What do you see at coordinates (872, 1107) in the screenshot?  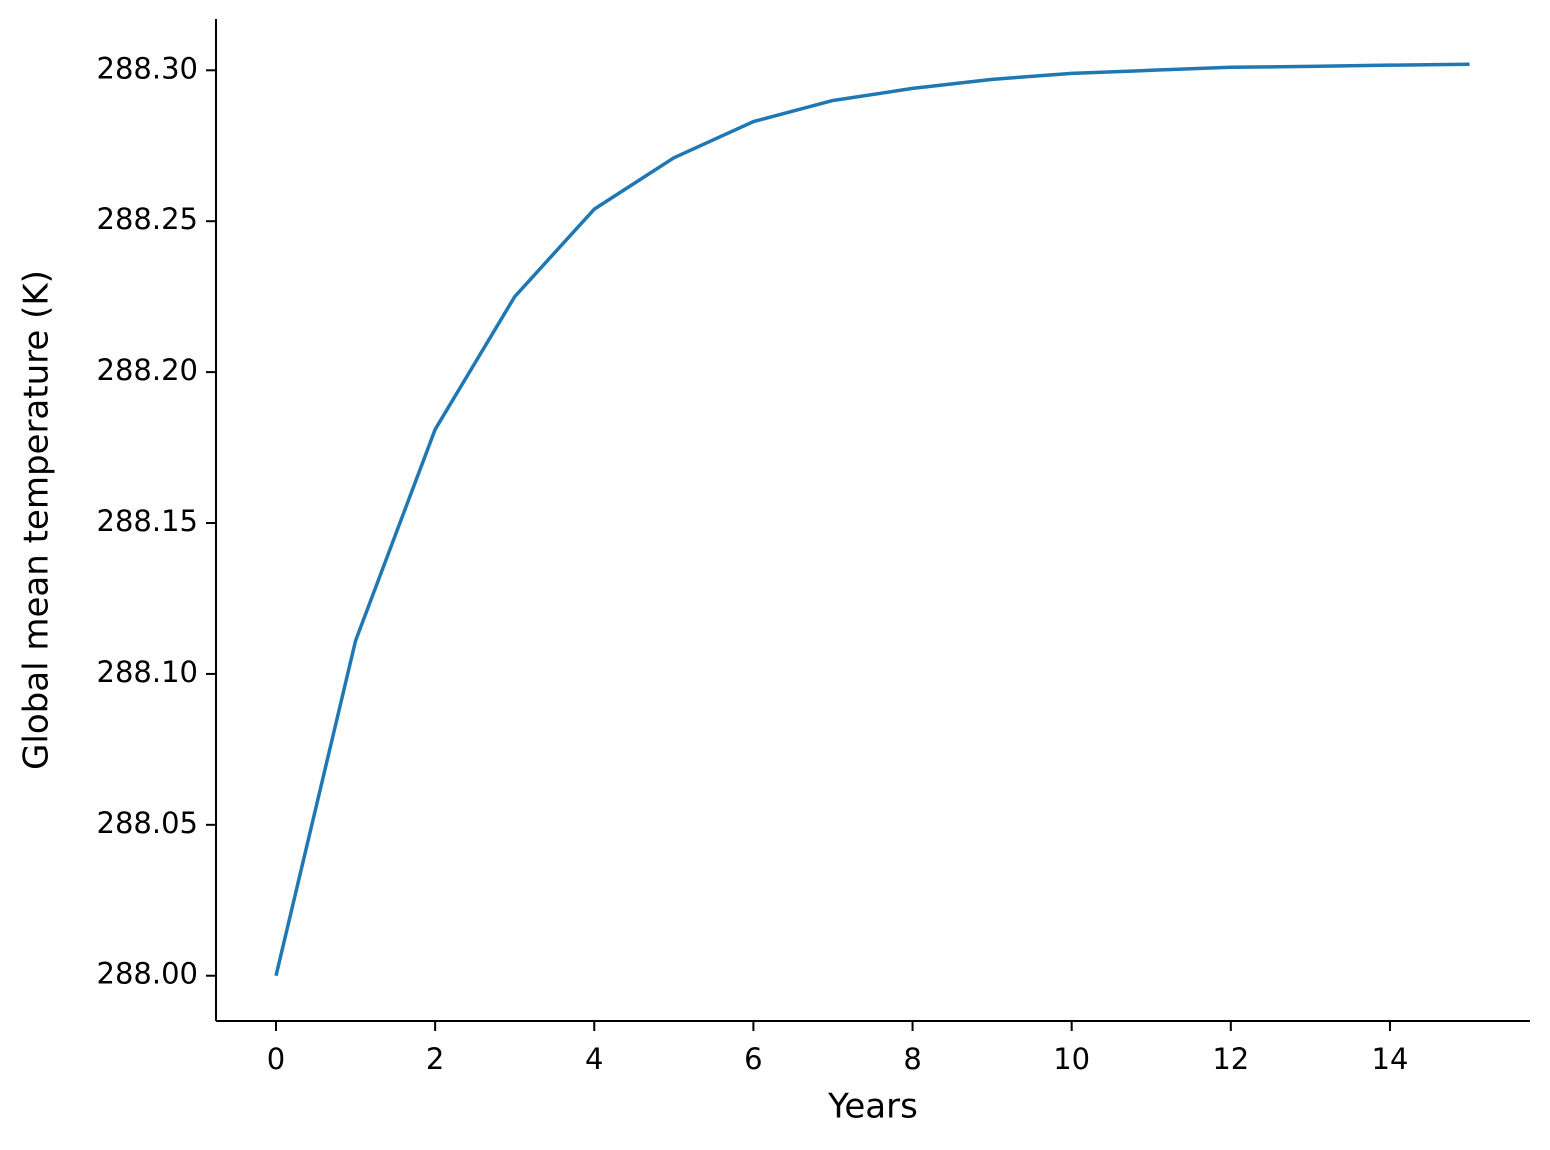 I see `x-axis-title: Years` at bounding box center [872, 1107].